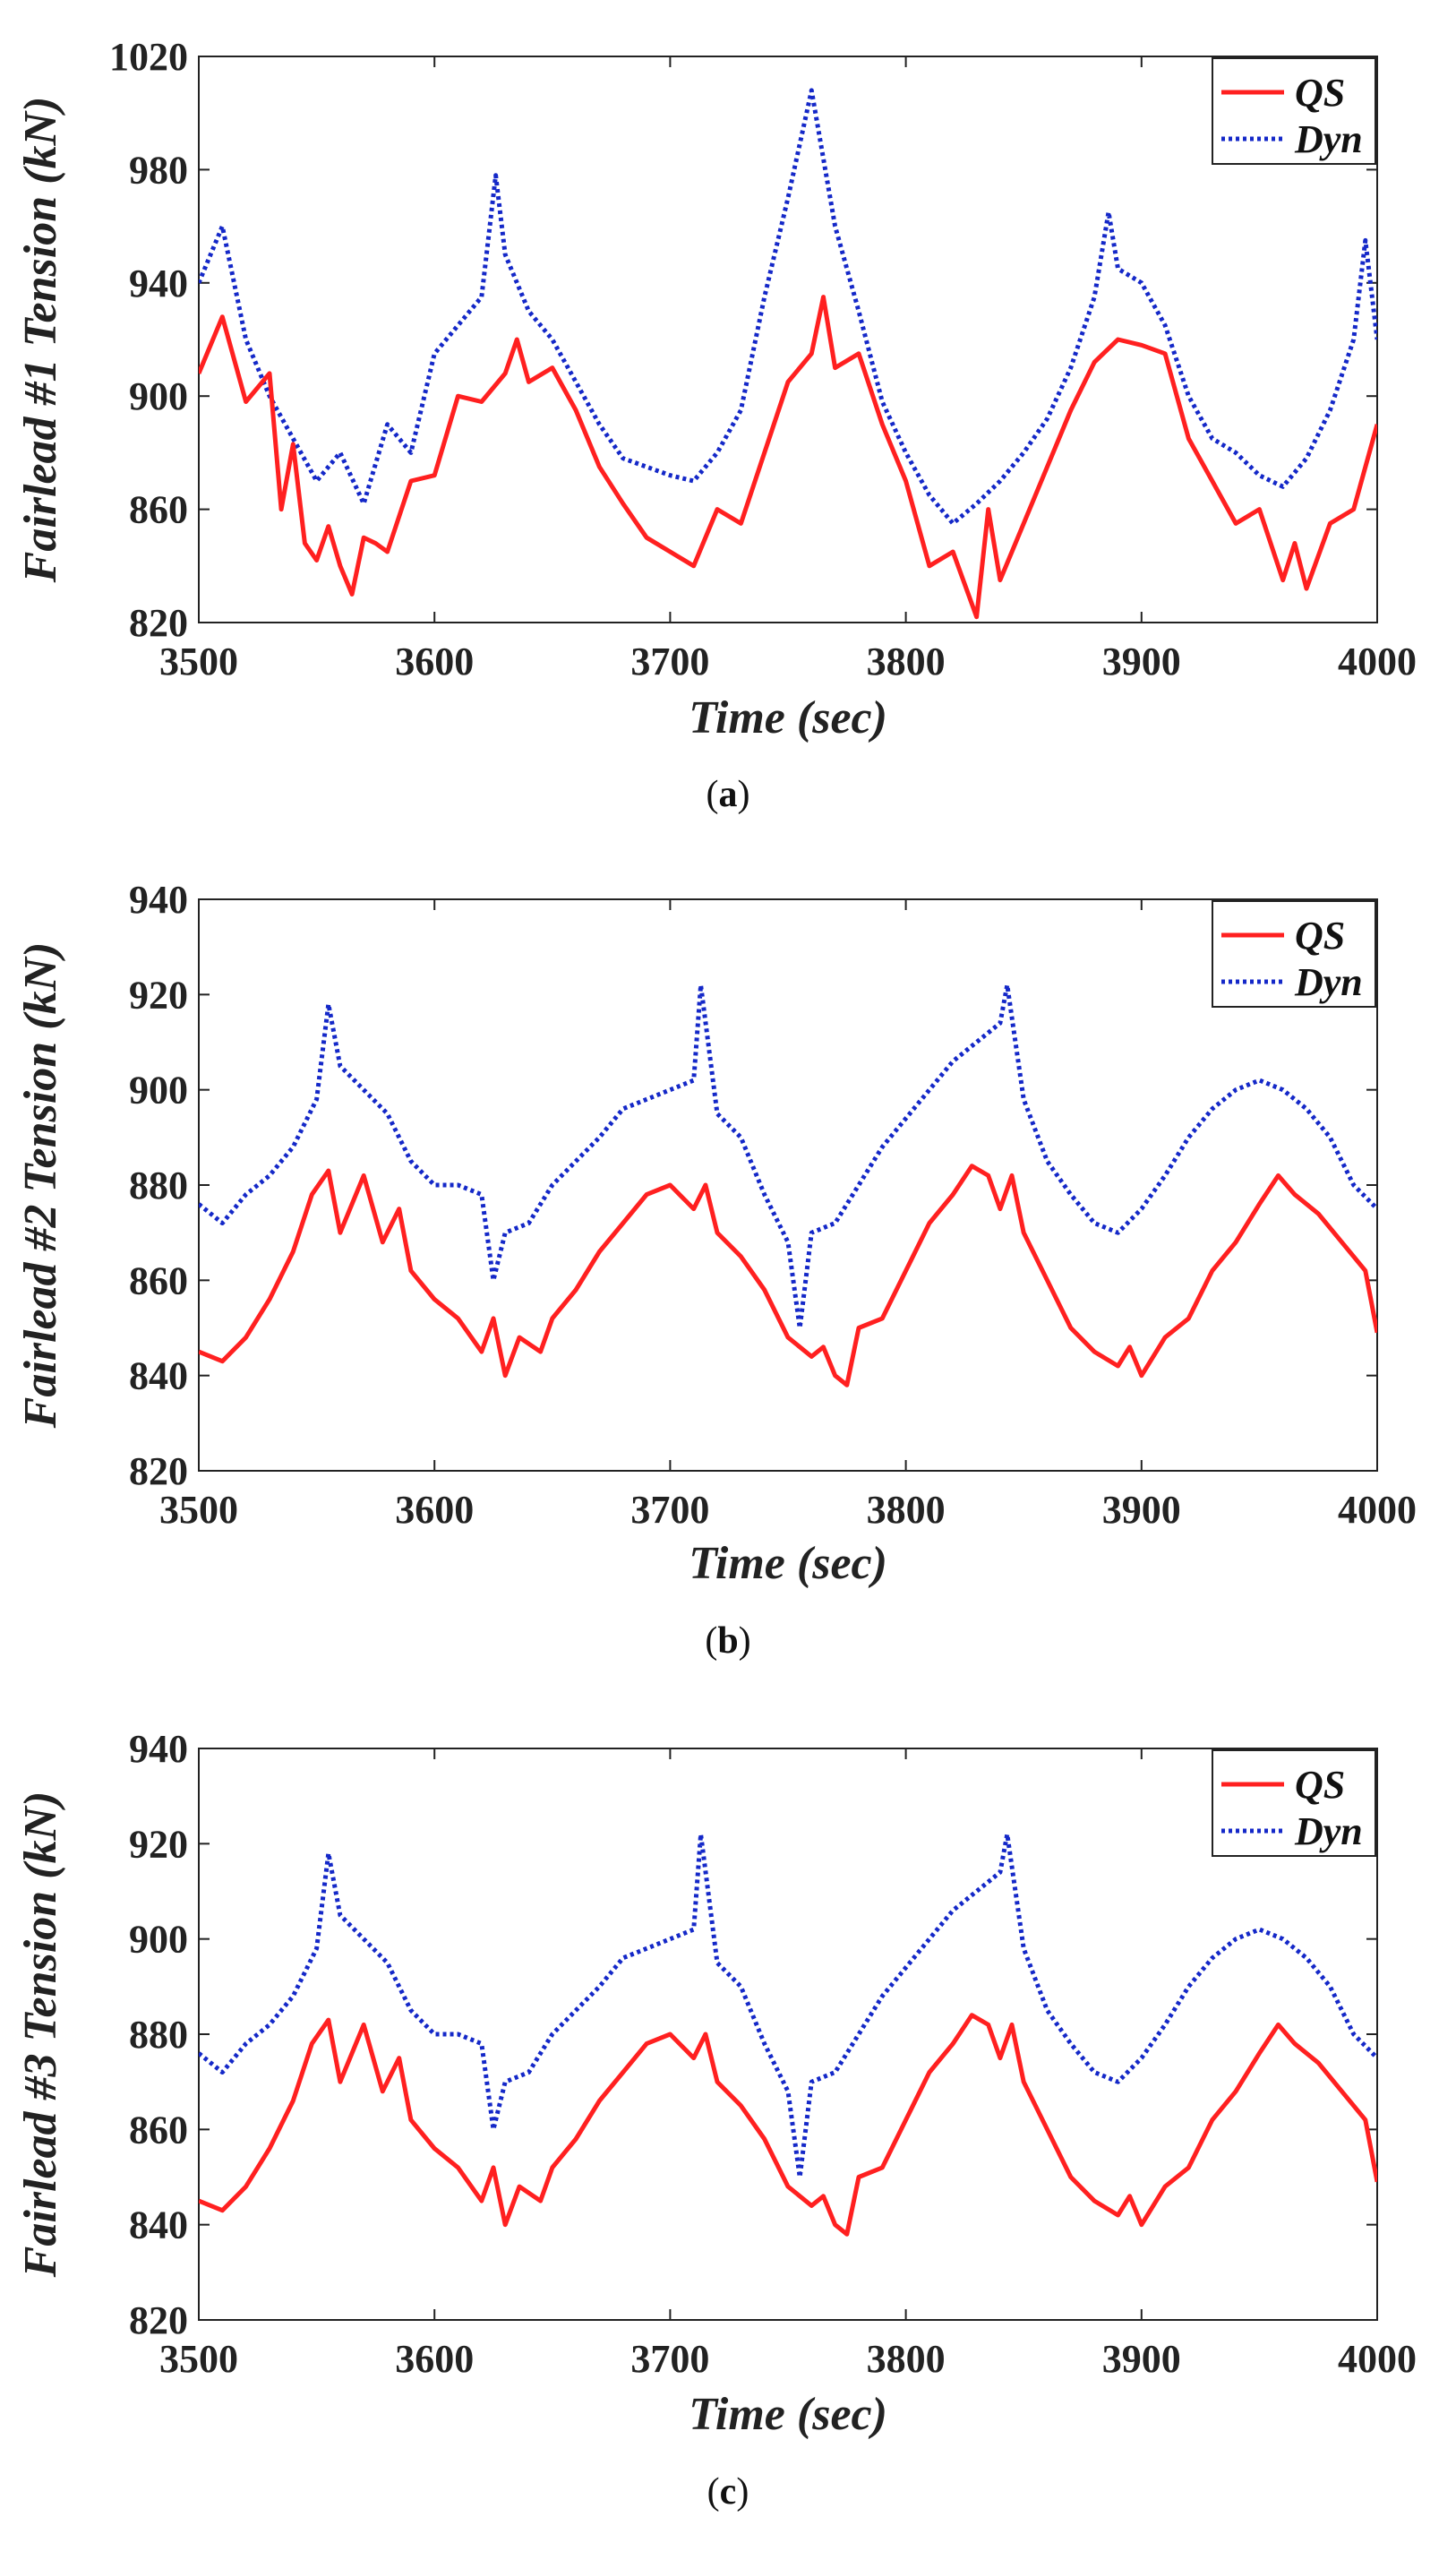 The height and width of the screenshot is (2560, 1456). I want to click on y-axis-label: Fairlead #2 Tension (kN), so click(40, 1186).